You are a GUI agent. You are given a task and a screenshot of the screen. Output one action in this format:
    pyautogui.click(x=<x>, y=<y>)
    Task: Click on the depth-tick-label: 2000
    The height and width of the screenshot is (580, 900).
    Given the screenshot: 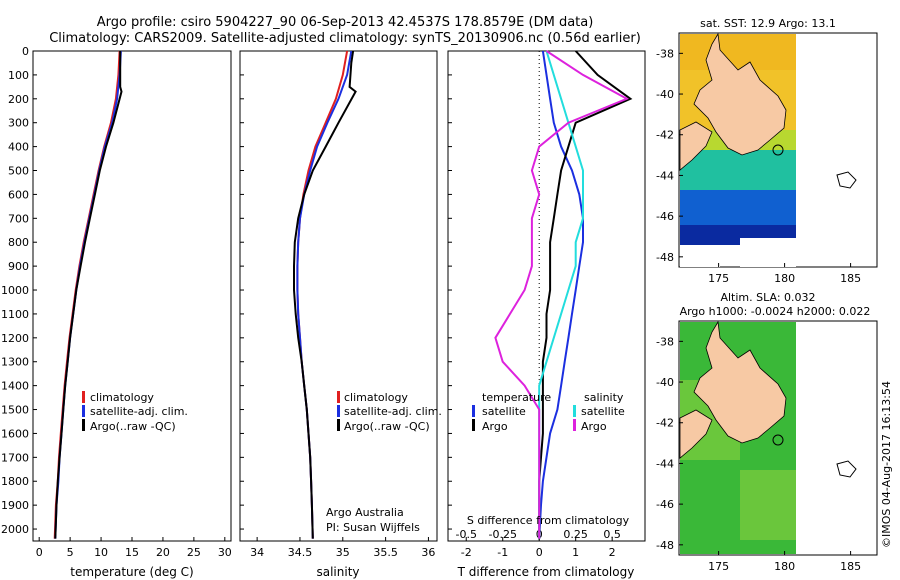 What is the action you would take?
    pyautogui.click(x=15, y=529)
    